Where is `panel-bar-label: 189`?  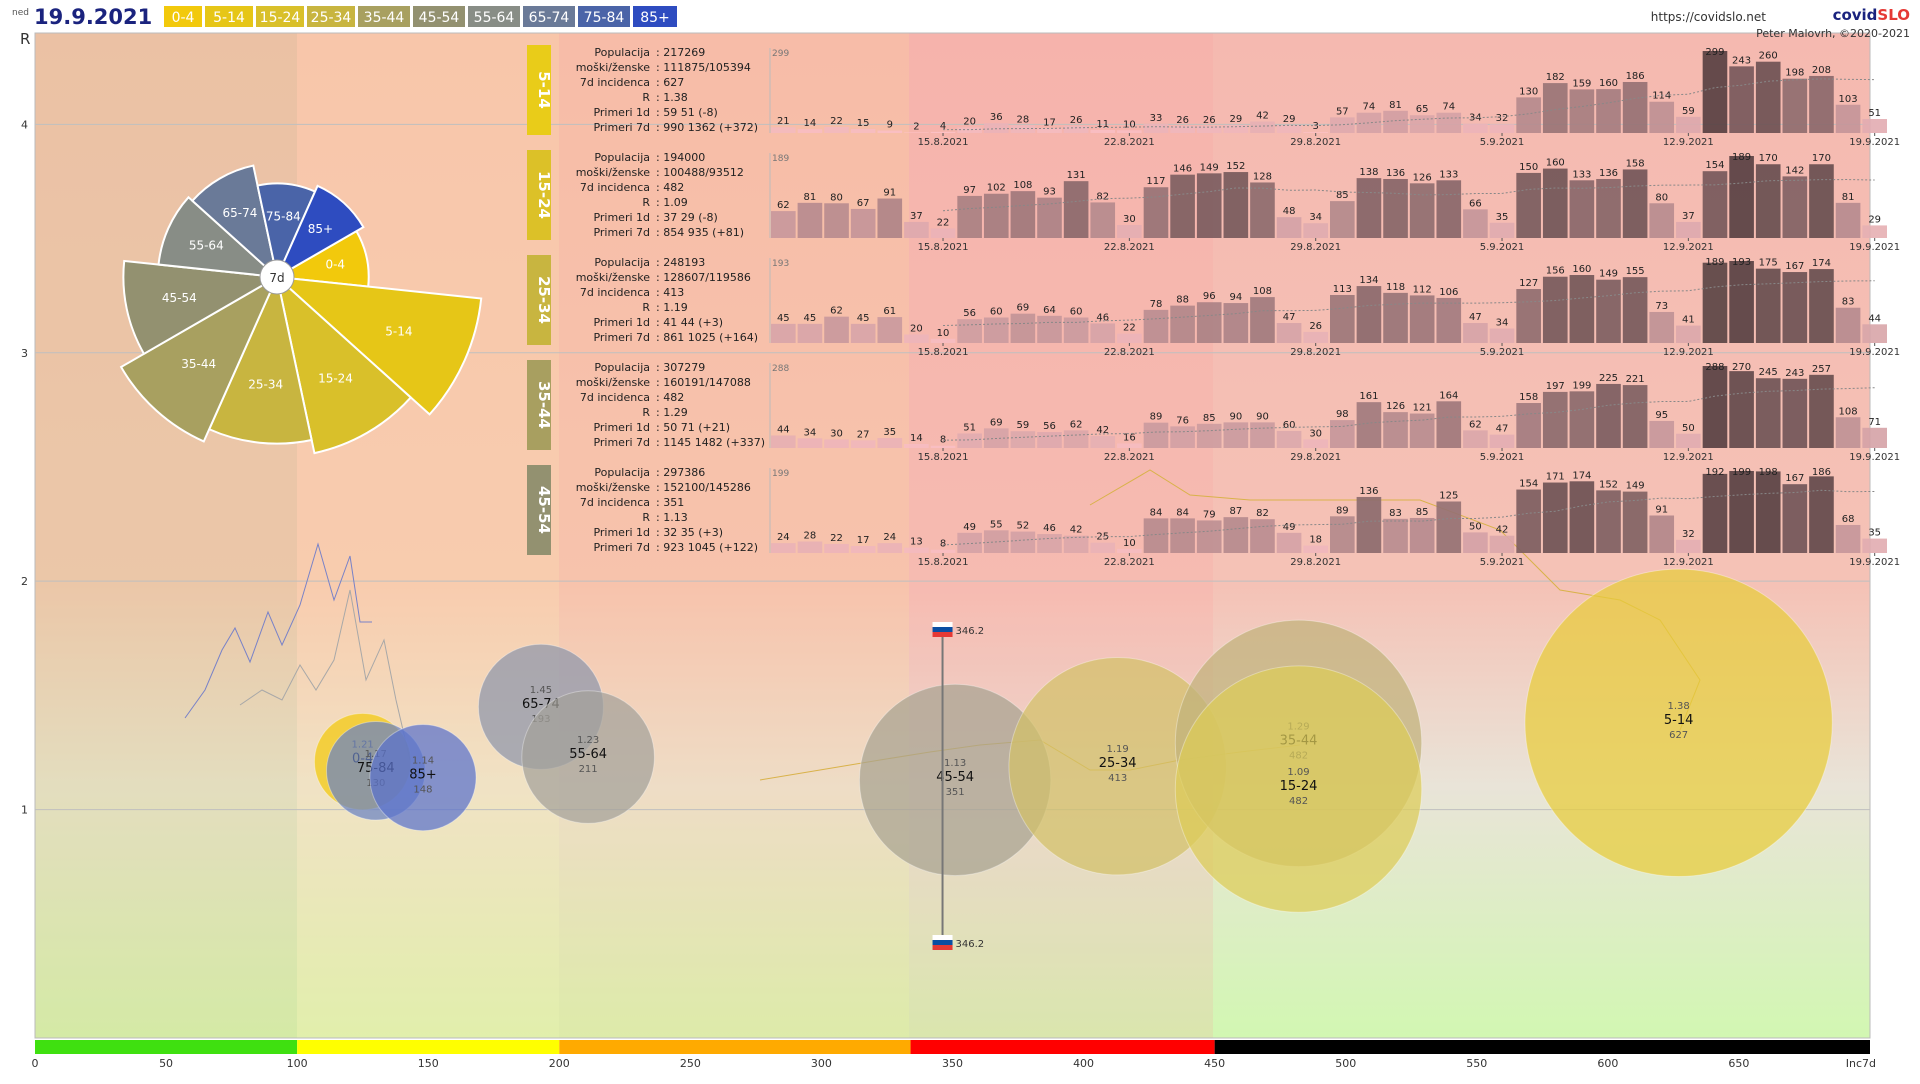
panel-bar-label: 189 is located at coordinates (1741, 157).